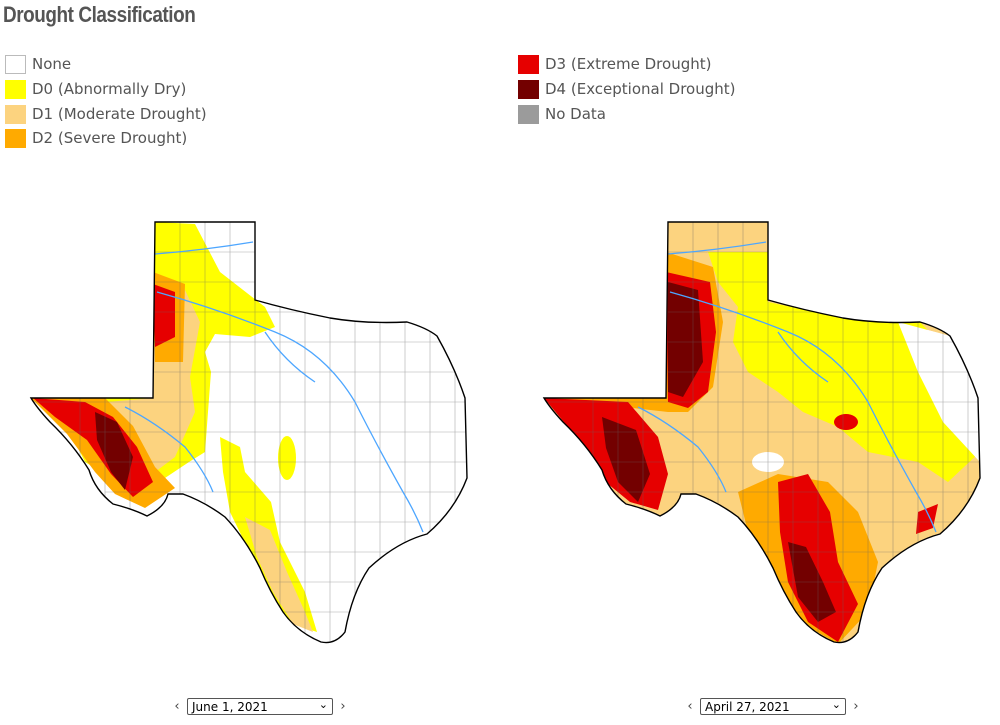 This screenshot has height=725, width=1000. What do you see at coordinates (110, 138) in the screenshot?
I see `legend-label: D2 (Severe Drought)` at bounding box center [110, 138].